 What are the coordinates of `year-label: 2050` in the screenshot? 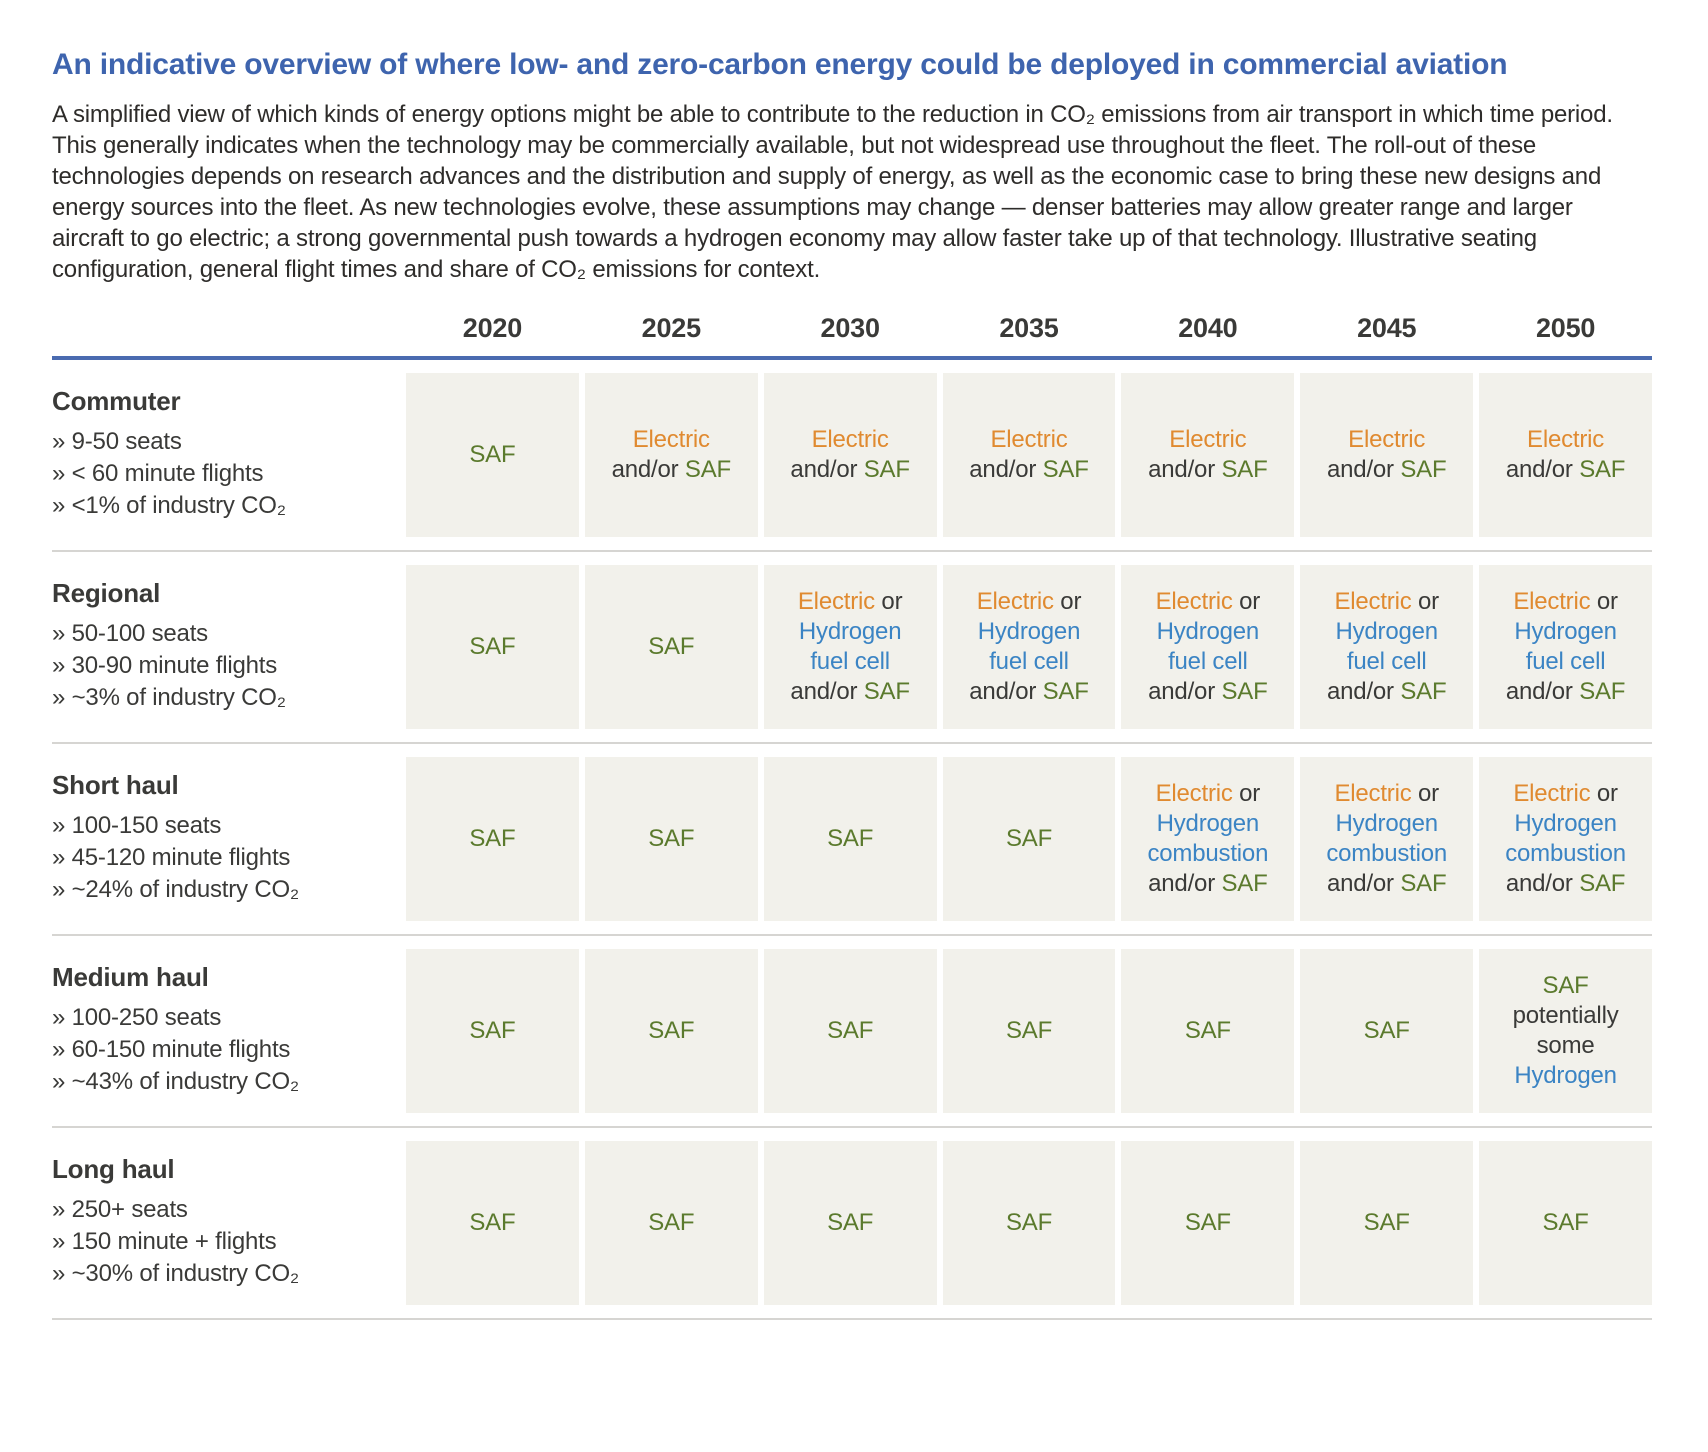 It's located at (1565, 327).